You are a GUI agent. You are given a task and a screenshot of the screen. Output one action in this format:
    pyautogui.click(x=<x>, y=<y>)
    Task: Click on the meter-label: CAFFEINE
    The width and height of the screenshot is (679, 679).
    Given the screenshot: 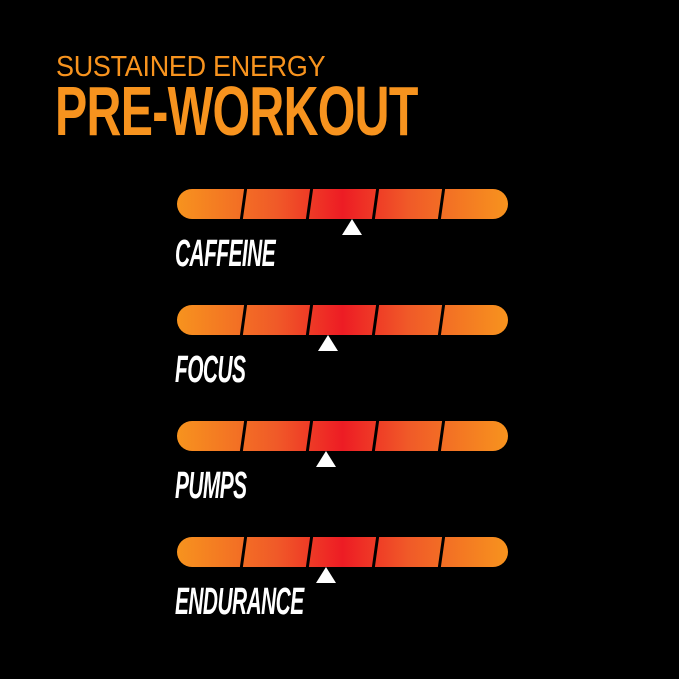 What is the action you would take?
    pyautogui.click(x=225, y=254)
    